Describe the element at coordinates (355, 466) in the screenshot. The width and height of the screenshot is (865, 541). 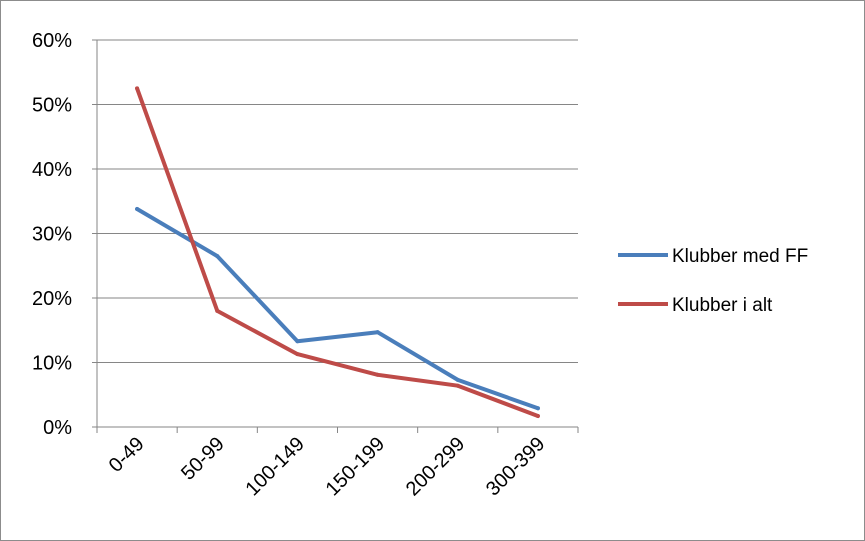
I see `x-tick-label: 150-199` at that location.